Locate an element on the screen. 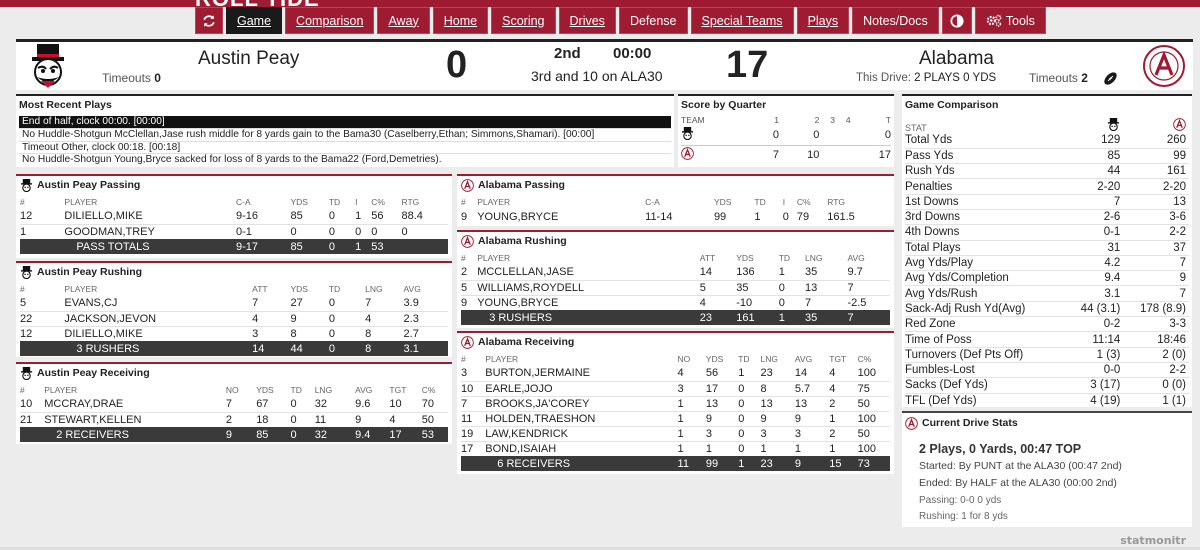 The width and height of the screenshot is (1200, 550). stat-name: Sacks (Def Yds) is located at coordinates (986, 385).